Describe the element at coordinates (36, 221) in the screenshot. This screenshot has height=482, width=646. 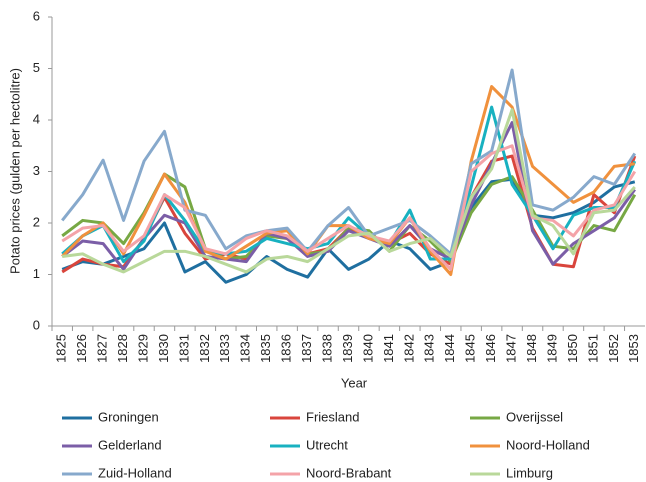
I see `y-tick-label: 2` at that location.